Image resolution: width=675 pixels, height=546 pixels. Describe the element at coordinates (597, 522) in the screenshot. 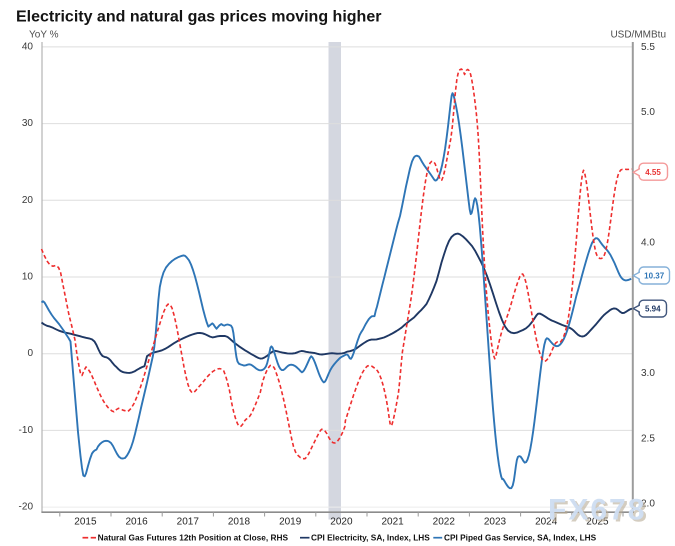

I see `svg-text: 2025` at that location.